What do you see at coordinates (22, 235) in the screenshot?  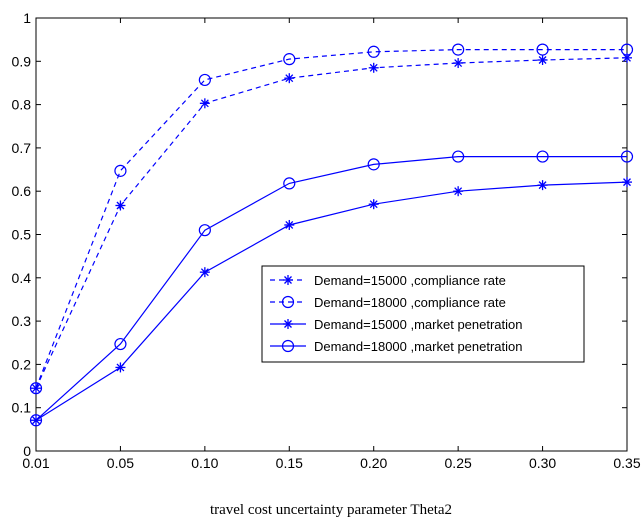 I see `y-tick-label: 0.5` at bounding box center [22, 235].